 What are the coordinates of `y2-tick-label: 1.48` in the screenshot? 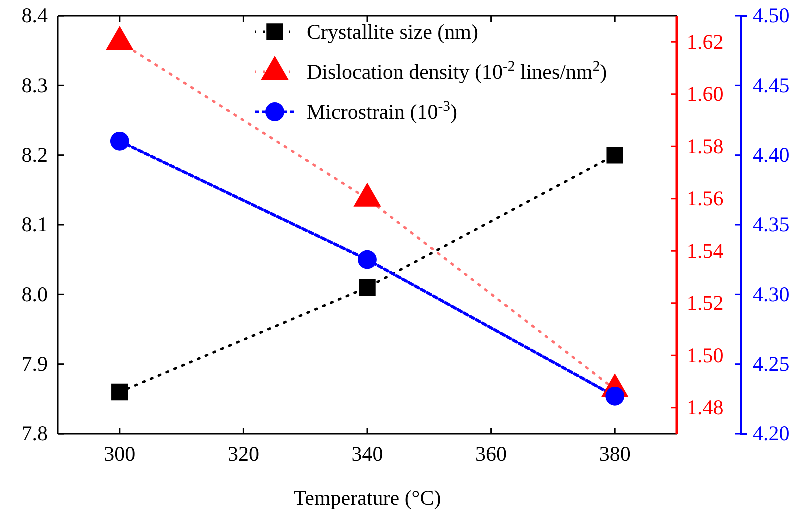 It's located at (705, 408).